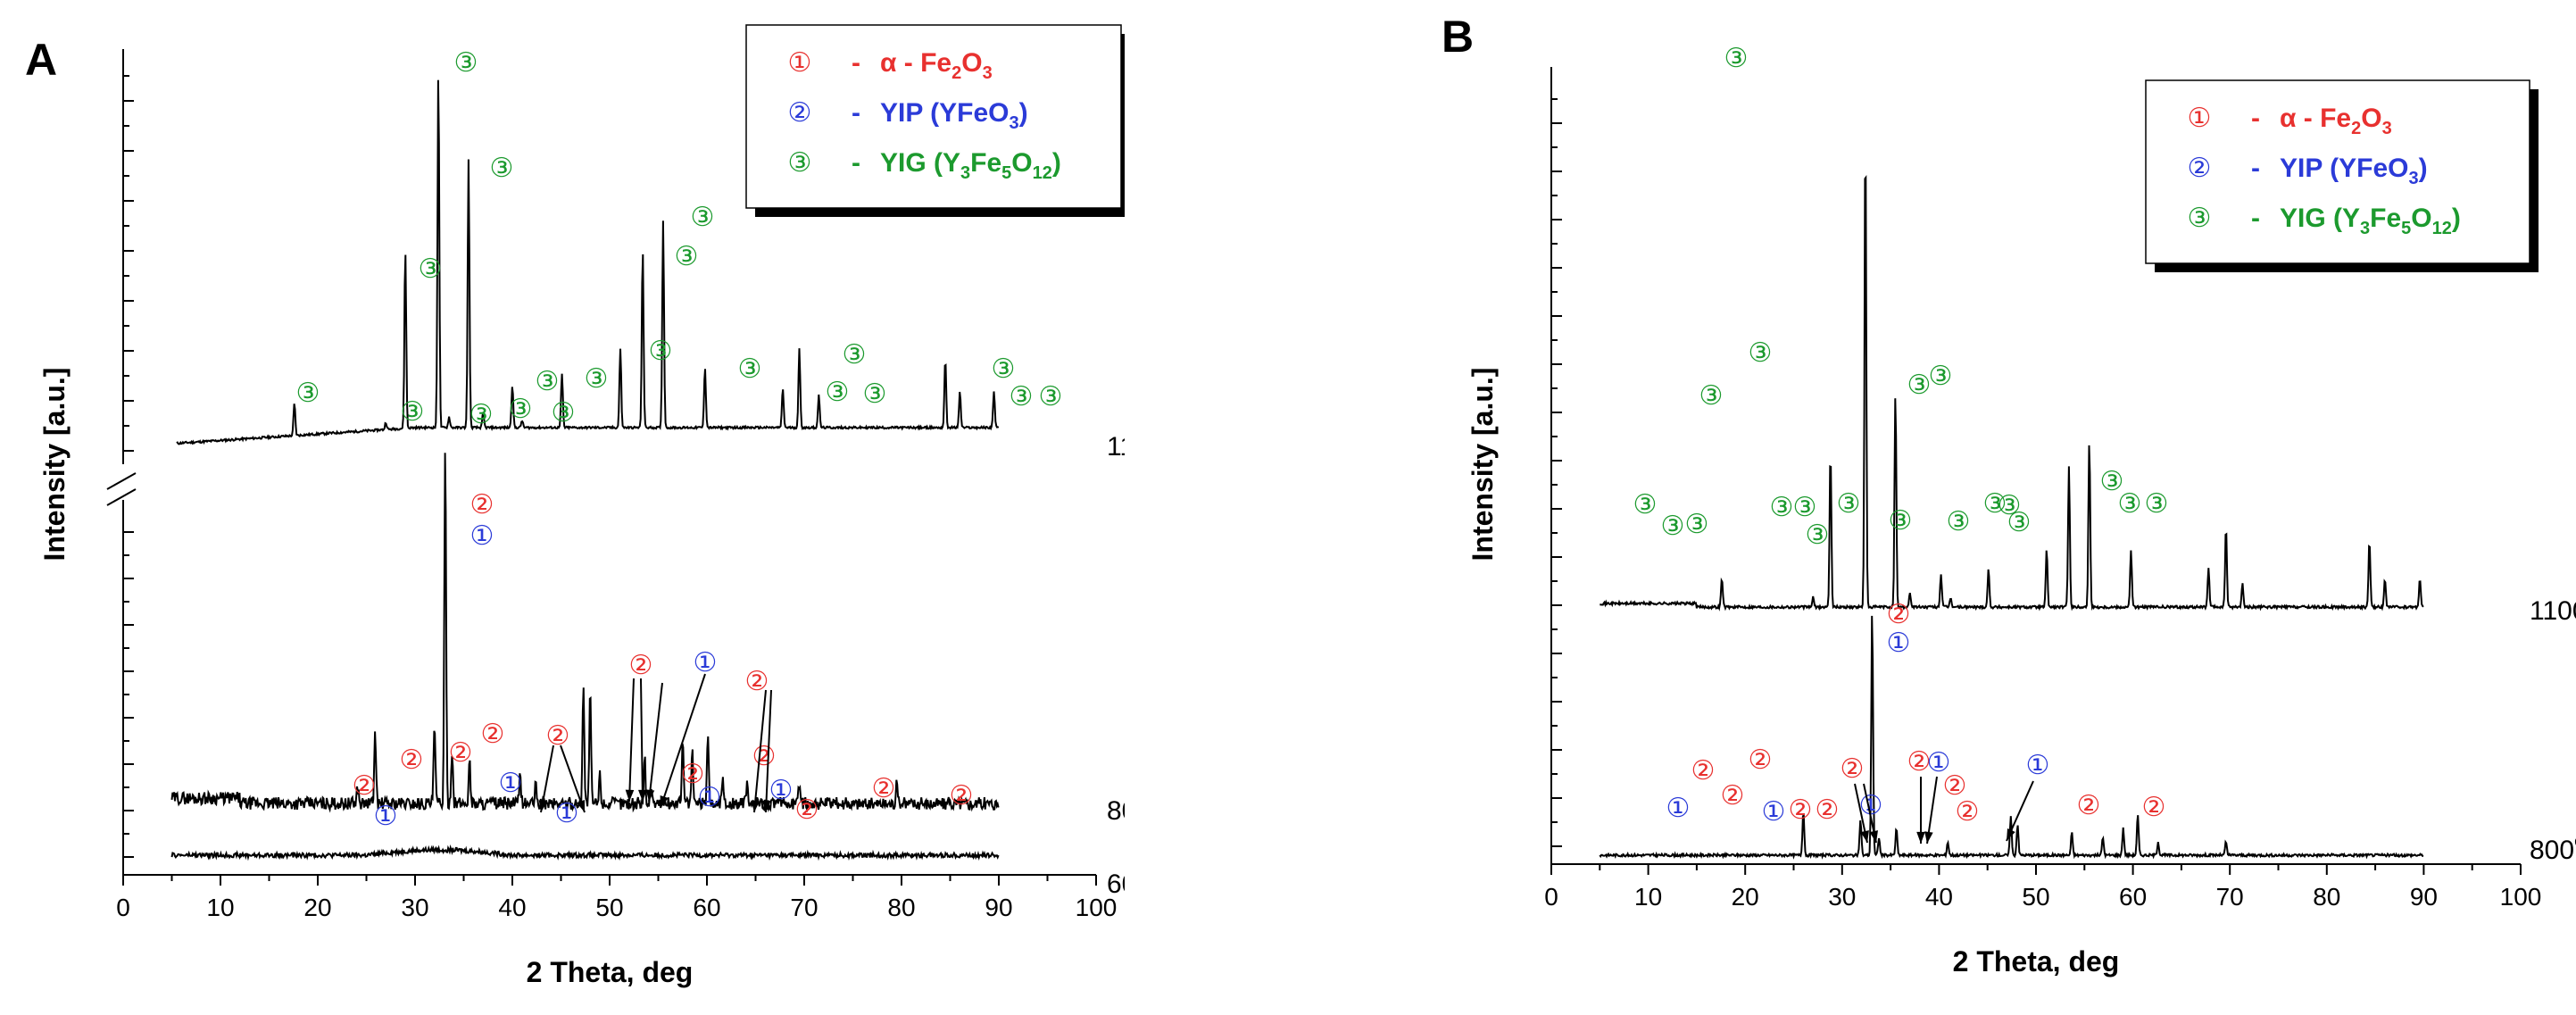 Image resolution: width=2576 pixels, height=1015 pixels. I want to click on b-x-tick-label: 50, so click(2036, 897).